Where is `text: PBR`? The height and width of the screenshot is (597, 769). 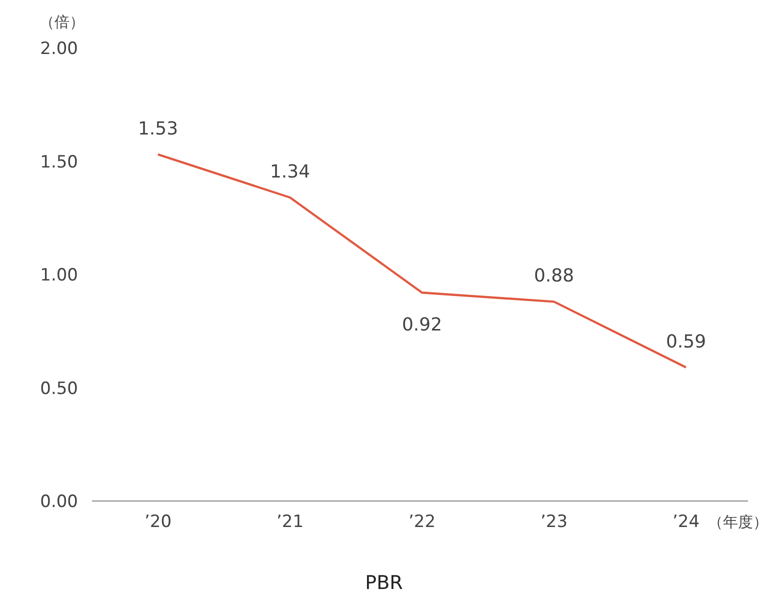 text: PBR is located at coordinates (384, 583).